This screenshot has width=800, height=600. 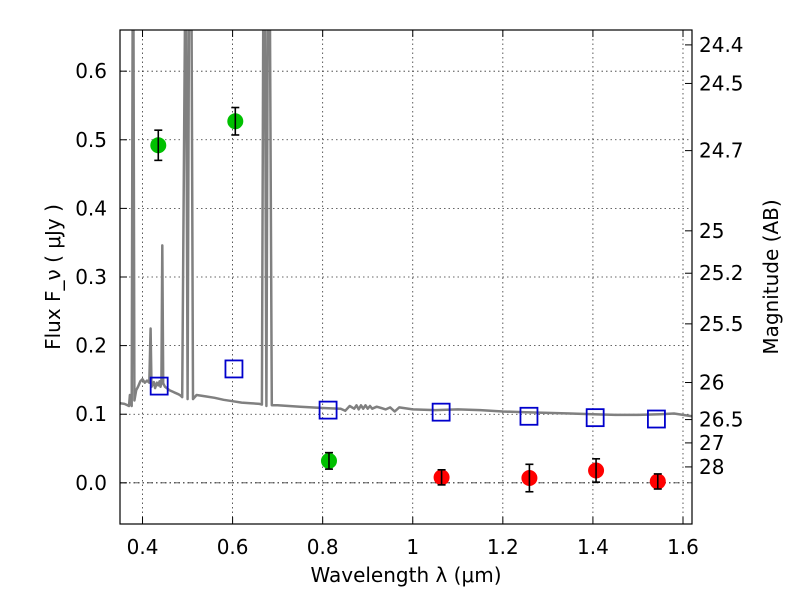 What do you see at coordinates (721, 83) in the screenshot?
I see `right-tick-label: 24.5` at bounding box center [721, 83].